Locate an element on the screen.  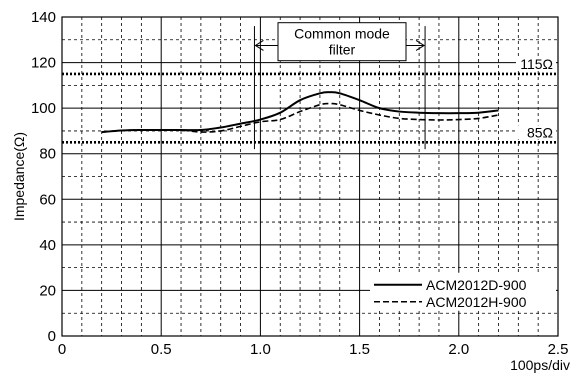
y-tick-label: 0 is located at coordinates (52, 336).